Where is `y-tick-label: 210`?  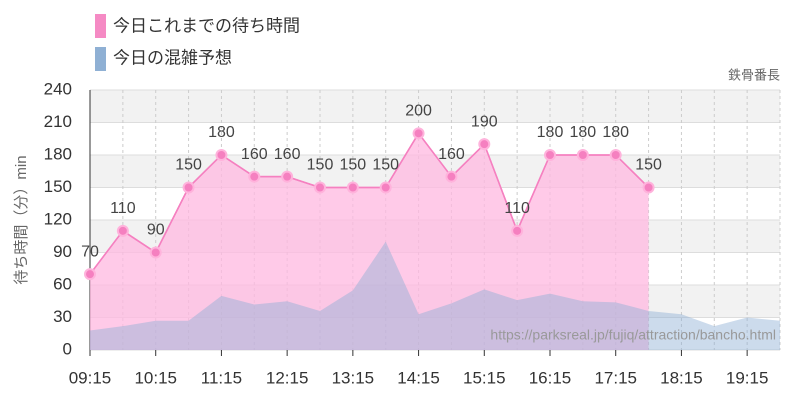
y-tick-label: 210 is located at coordinates (58, 121).